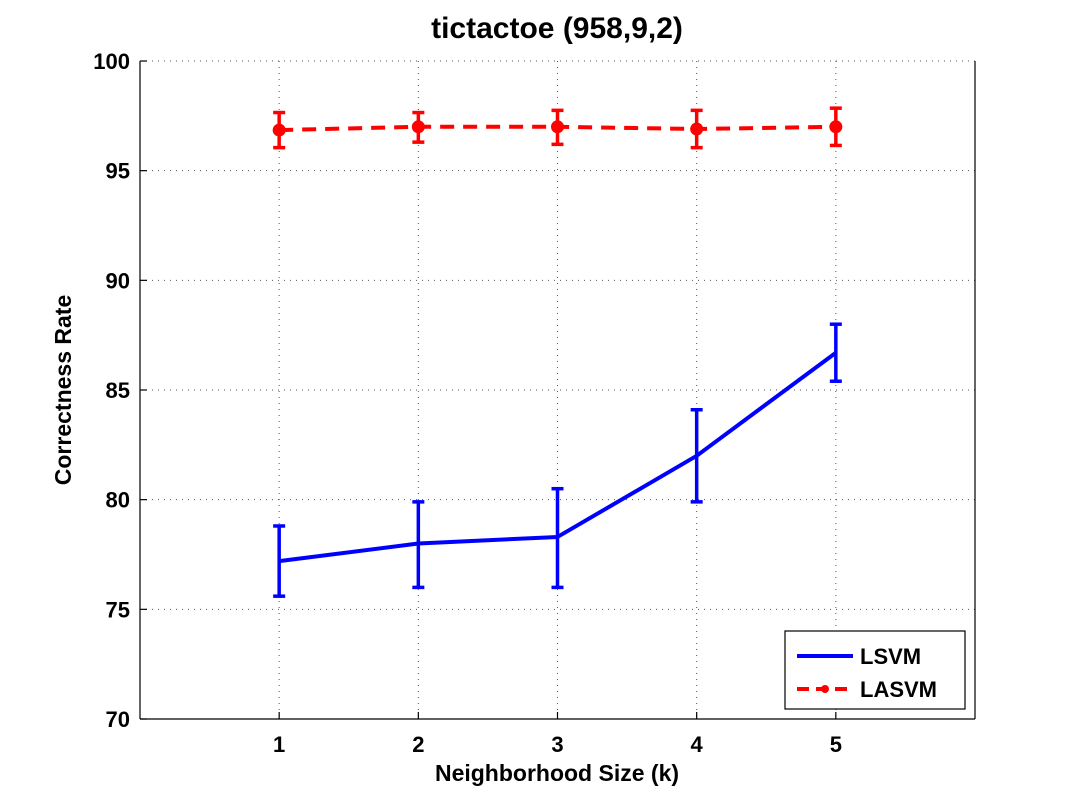  I want to click on x-tick-label: 3, so click(557, 744).